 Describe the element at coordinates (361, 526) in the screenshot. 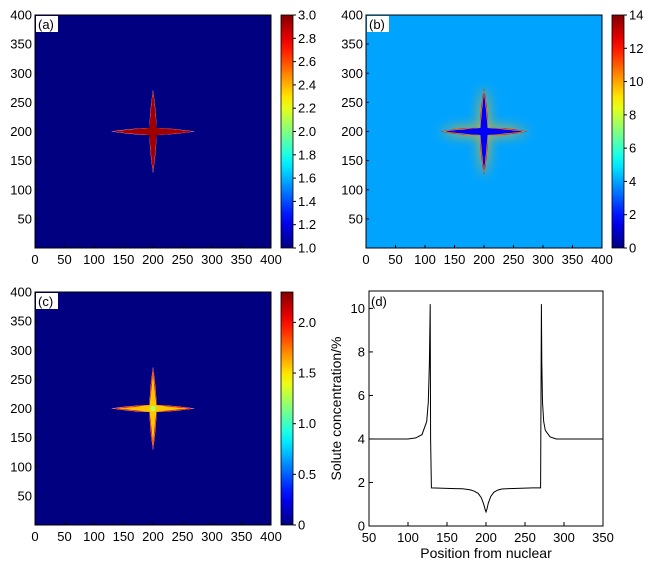

I see `y-tick-label: 0` at that location.